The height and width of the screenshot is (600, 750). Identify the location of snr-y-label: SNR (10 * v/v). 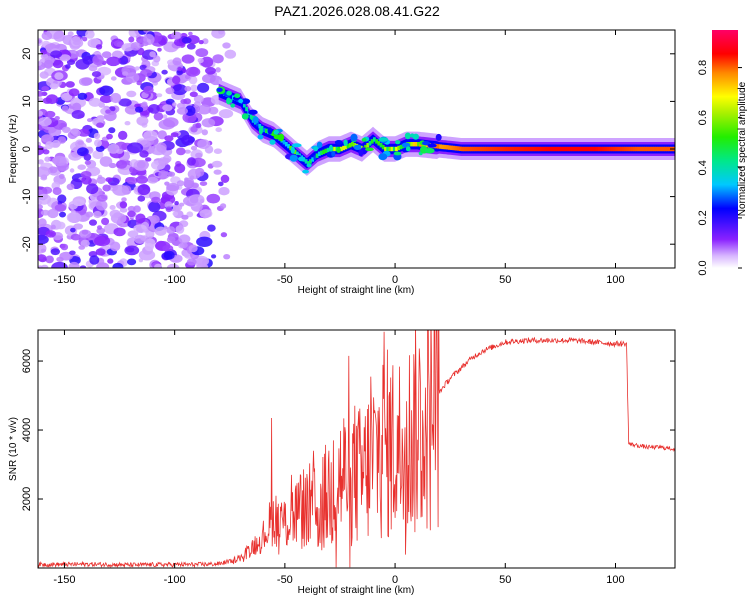
(13, 449).